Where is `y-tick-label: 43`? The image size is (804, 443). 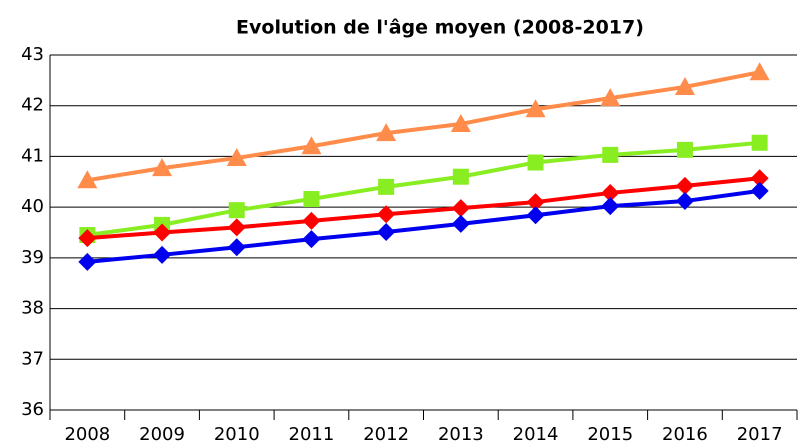 y-tick-label: 43 is located at coordinates (32, 54).